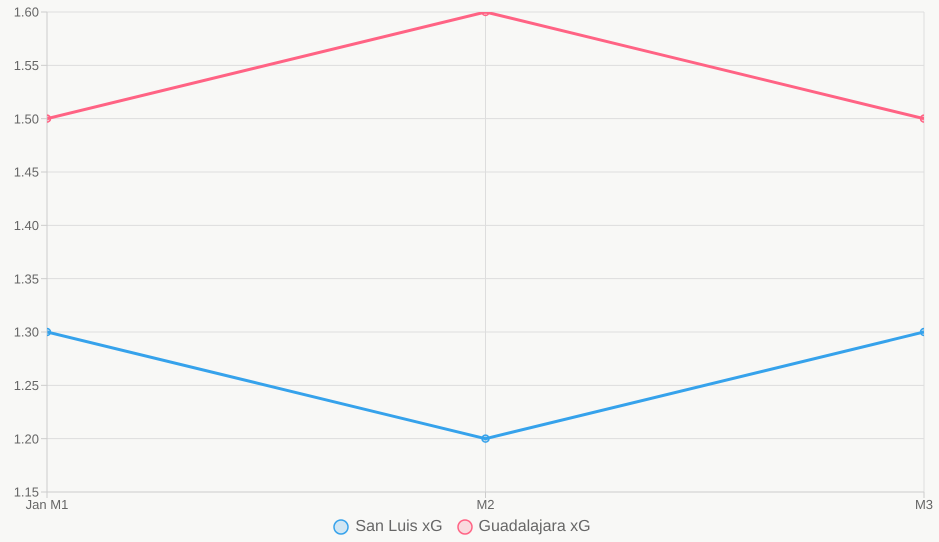 This screenshot has width=939, height=542. I want to click on y-tick-label: 1.15, so click(26, 492).